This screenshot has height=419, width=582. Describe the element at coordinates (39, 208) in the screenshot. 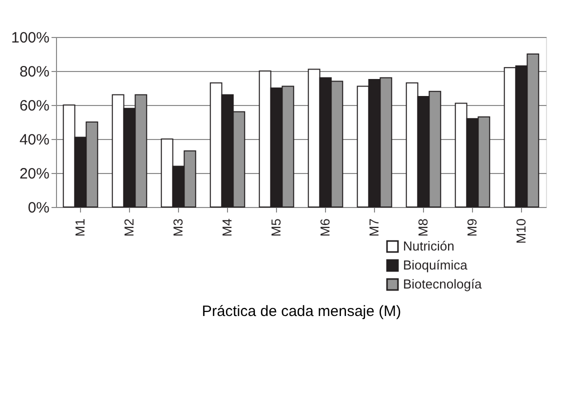

I see `y-tick-label: 0%` at that location.